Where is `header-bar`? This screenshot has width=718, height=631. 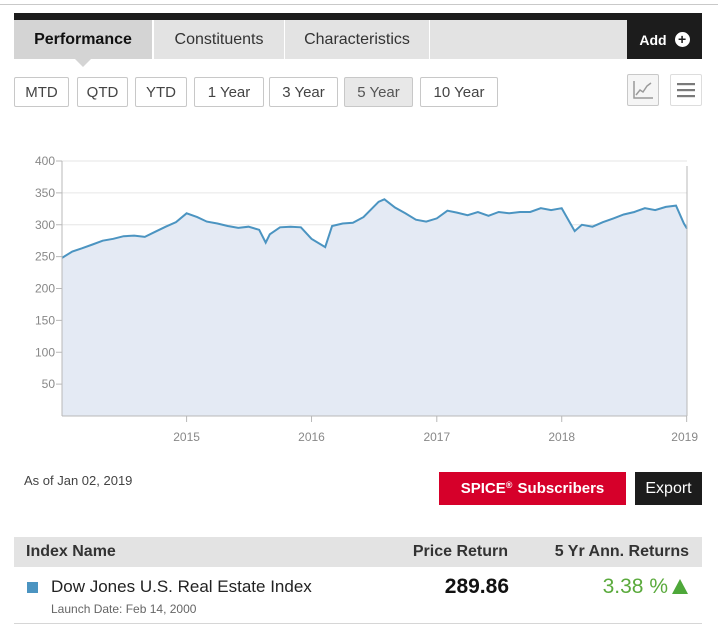
header-bar is located at coordinates (358, 16).